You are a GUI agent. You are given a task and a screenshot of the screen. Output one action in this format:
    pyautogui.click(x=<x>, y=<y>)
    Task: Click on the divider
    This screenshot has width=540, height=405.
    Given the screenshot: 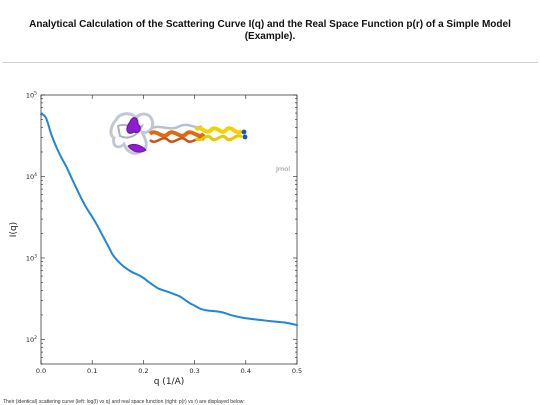 What is the action you would take?
    pyautogui.click(x=270, y=62)
    